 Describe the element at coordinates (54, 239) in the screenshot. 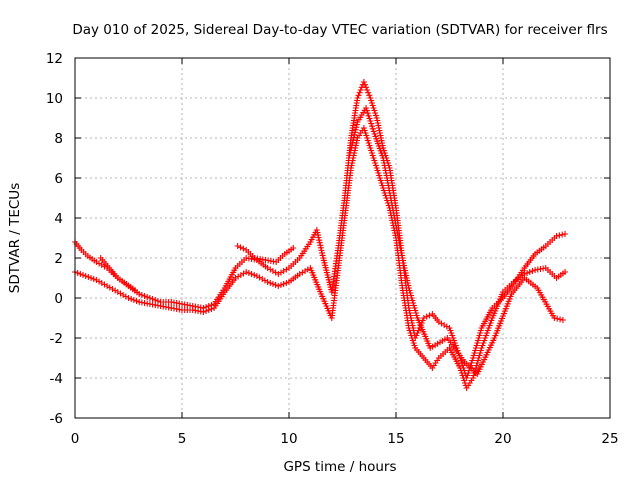

I see `y-tick-labels: -6 -4 -2 0 2 4 6 8 10 12` at that location.